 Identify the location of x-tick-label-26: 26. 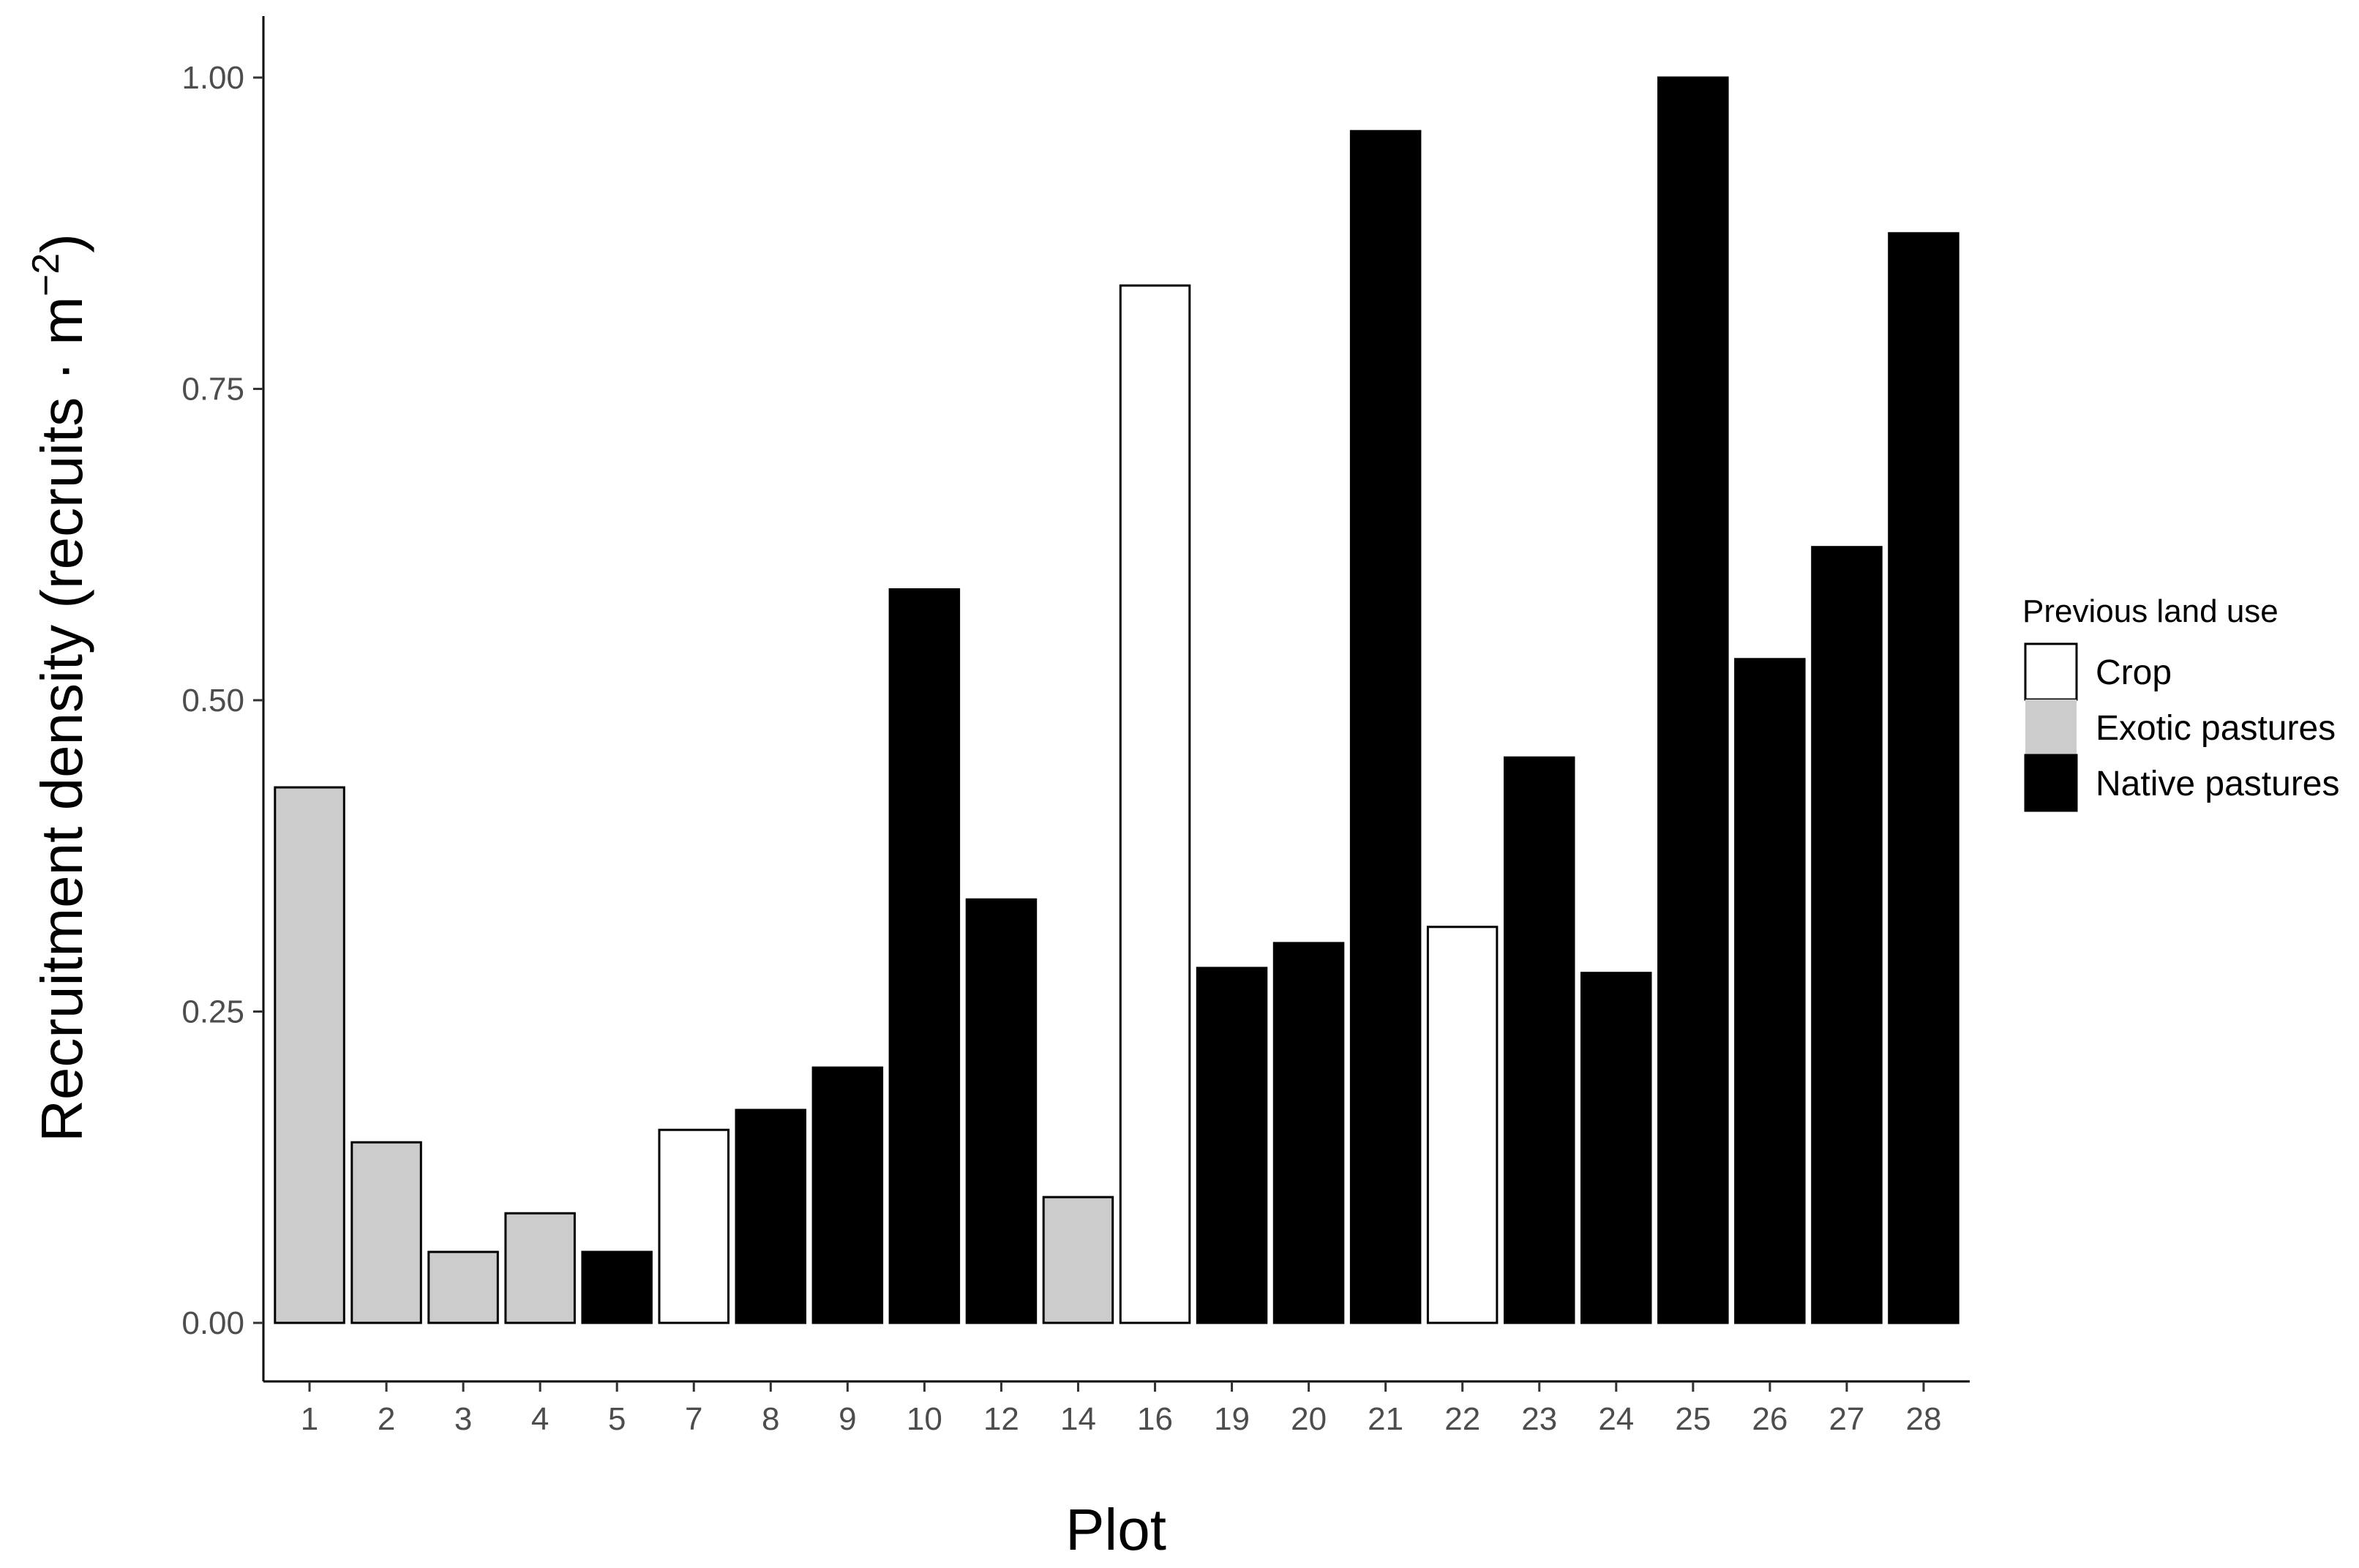
(1770, 1419).